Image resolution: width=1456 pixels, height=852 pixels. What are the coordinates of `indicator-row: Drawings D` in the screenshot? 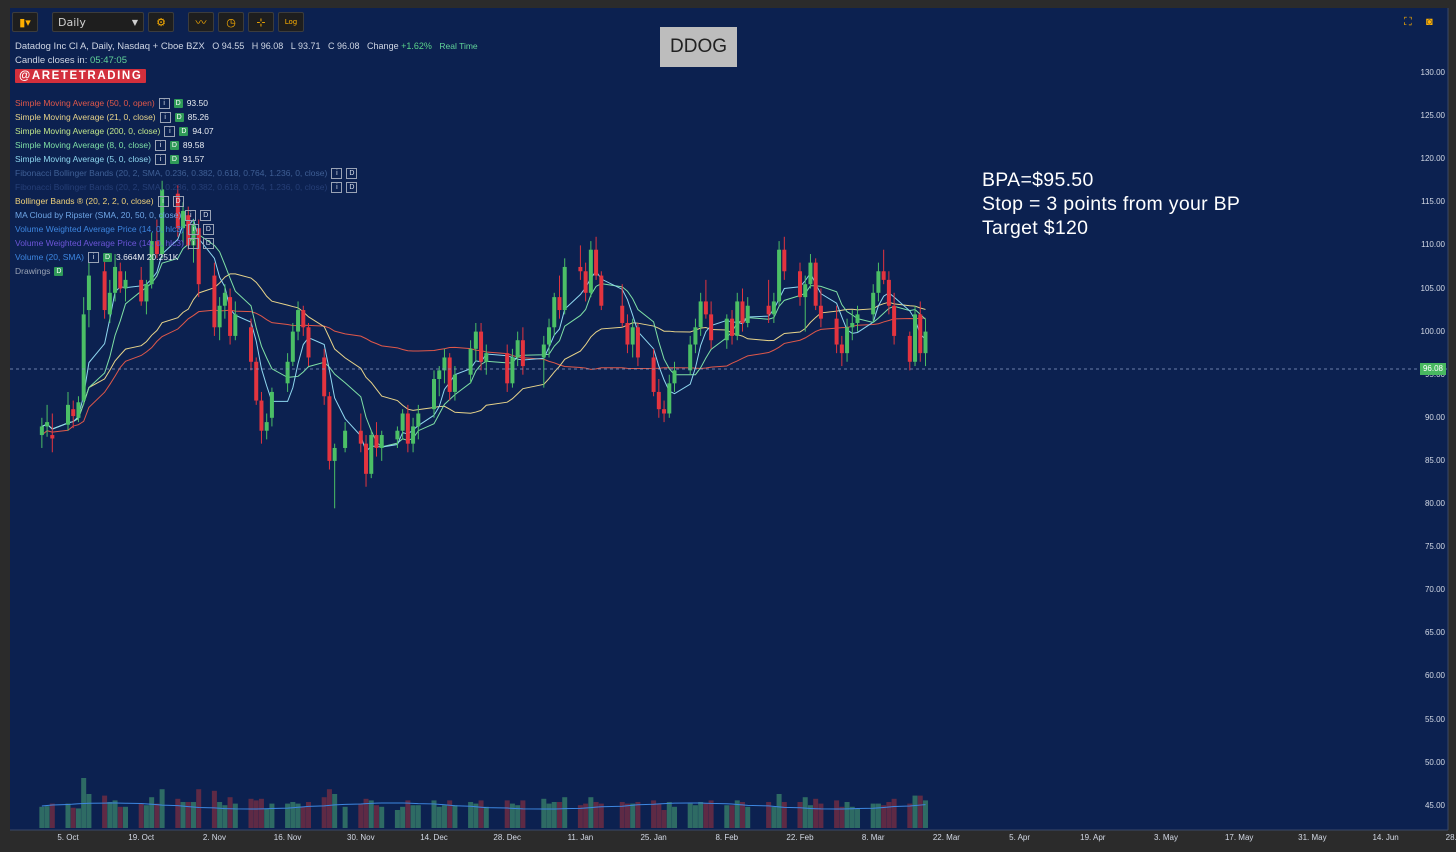 It's located at (39, 271).